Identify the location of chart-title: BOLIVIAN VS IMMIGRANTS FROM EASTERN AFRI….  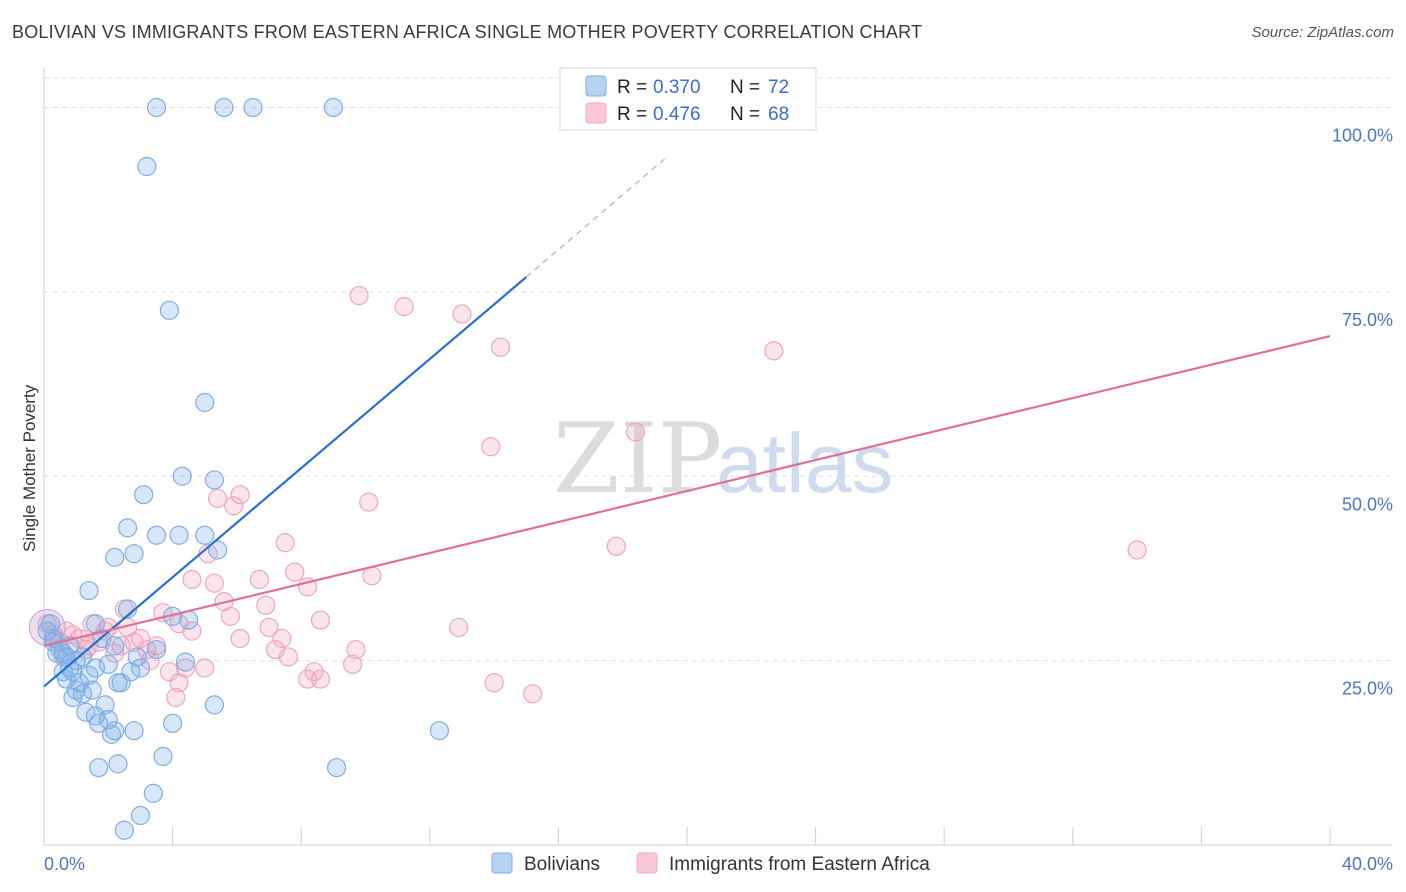
(467, 32).